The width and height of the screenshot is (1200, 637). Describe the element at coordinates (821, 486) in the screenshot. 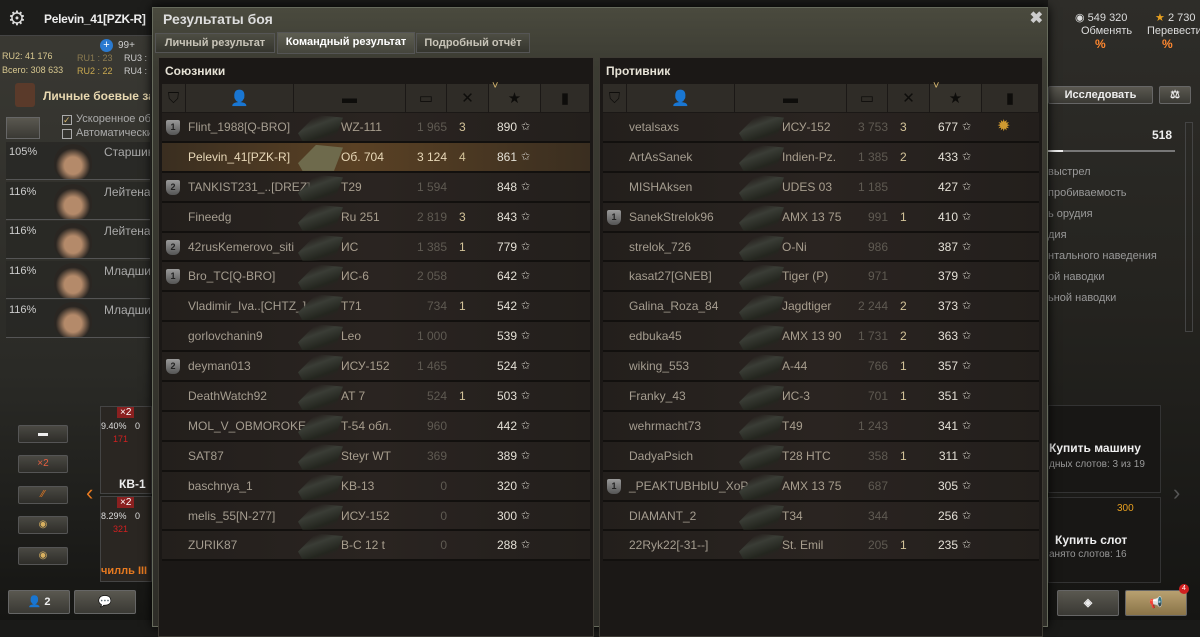

I see `table-row: 1 _PEAKTUBHbIU_XoP.. AMX 13 75 687 305 ✩` at that location.